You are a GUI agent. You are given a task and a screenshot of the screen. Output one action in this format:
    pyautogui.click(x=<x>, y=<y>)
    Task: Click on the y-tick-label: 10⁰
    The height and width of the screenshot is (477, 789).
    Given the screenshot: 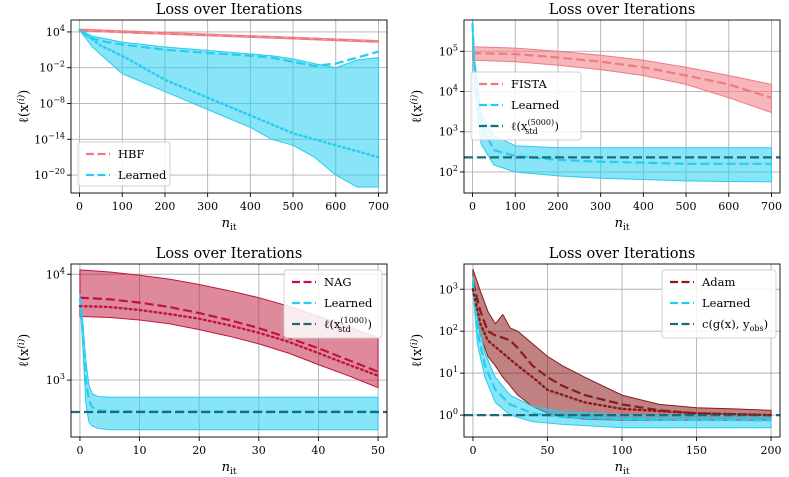 What is the action you would take?
    pyautogui.click(x=448, y=414)
    